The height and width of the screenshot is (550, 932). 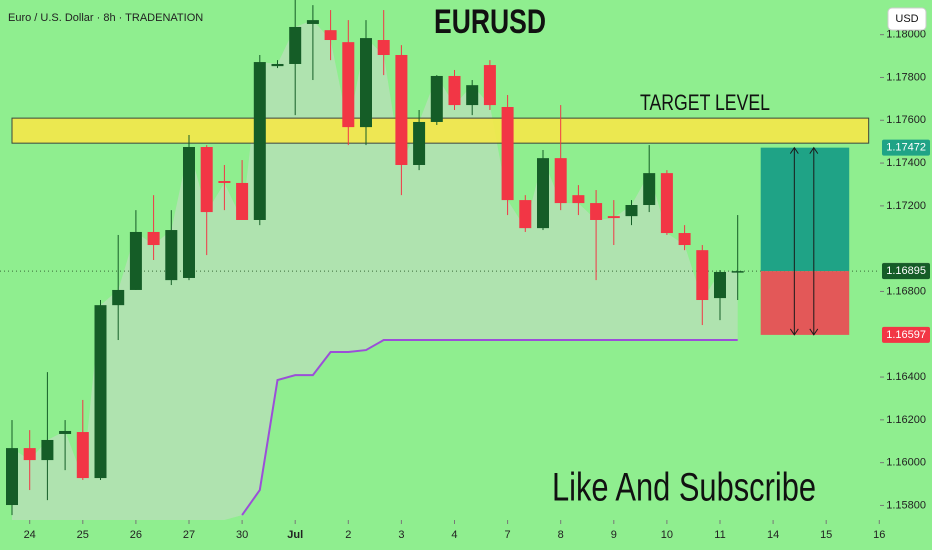 I want to click on y-tick-label: 1.16400, so click(x=906, y=377).